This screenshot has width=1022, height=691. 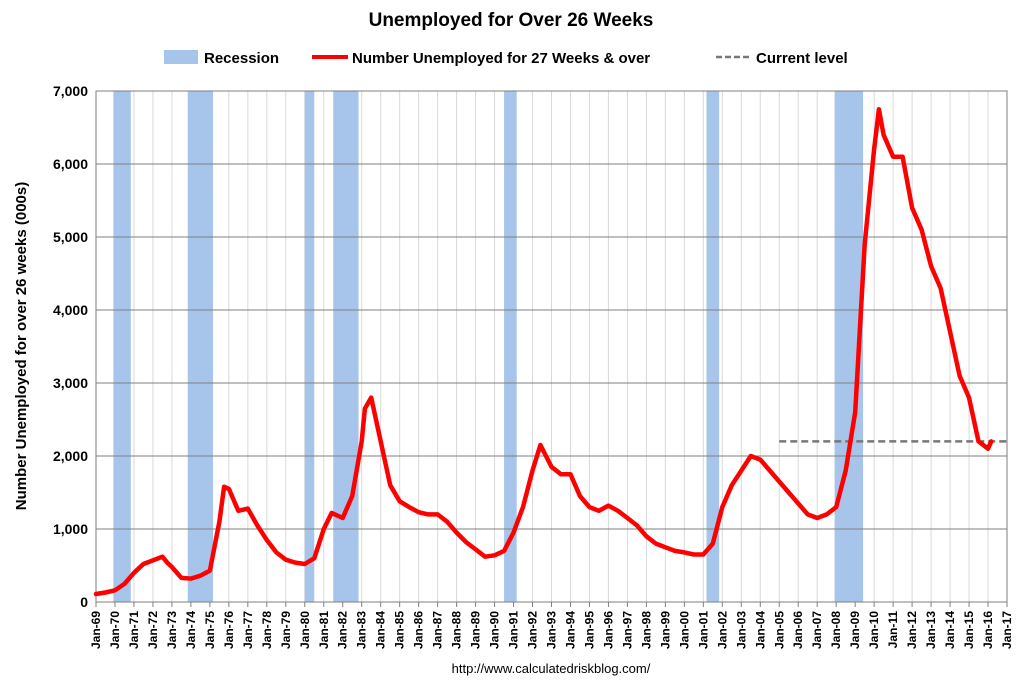 I want to click on x-tick-label: Jan-92, so click(x=533, y=630).